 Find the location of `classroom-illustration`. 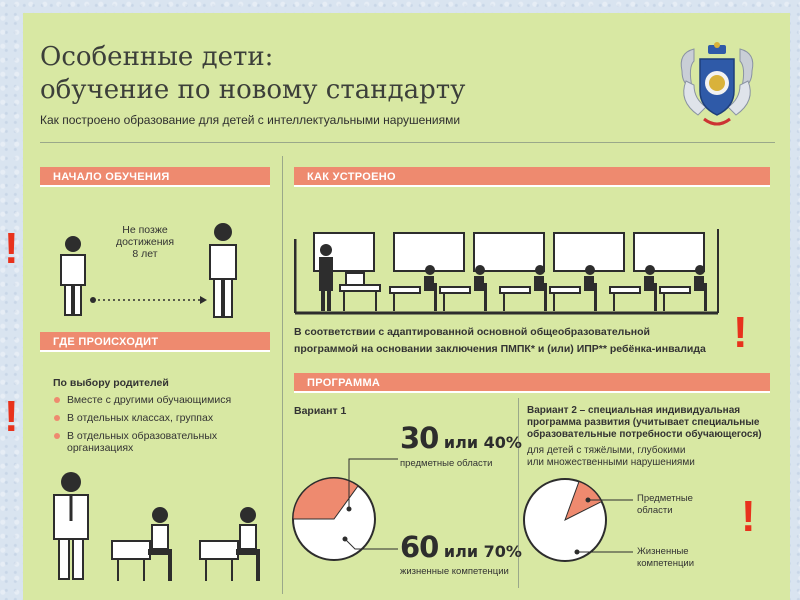

classroom-illustration is located at coordinates (506, 272).